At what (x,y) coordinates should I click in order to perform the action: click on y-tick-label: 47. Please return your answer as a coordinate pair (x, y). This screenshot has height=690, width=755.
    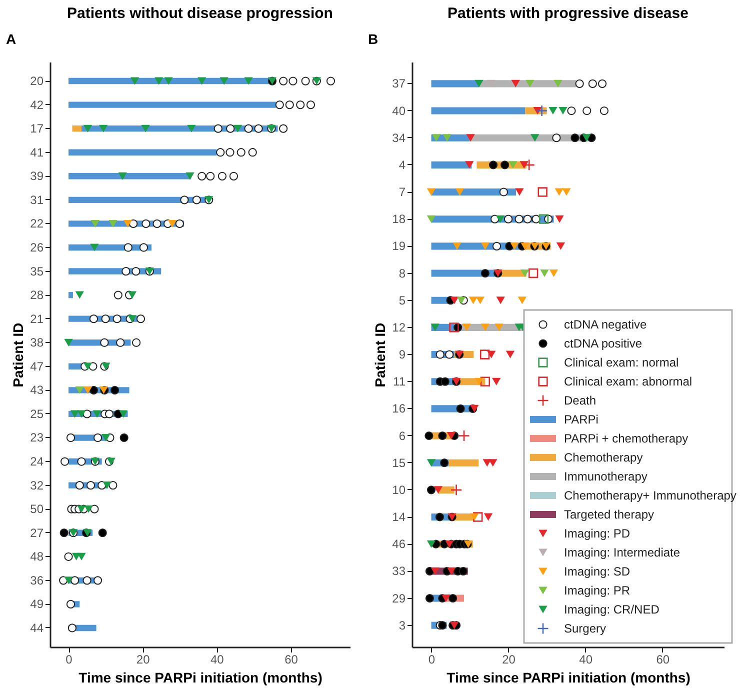
    Looking at the image, I should click on (37, 366).